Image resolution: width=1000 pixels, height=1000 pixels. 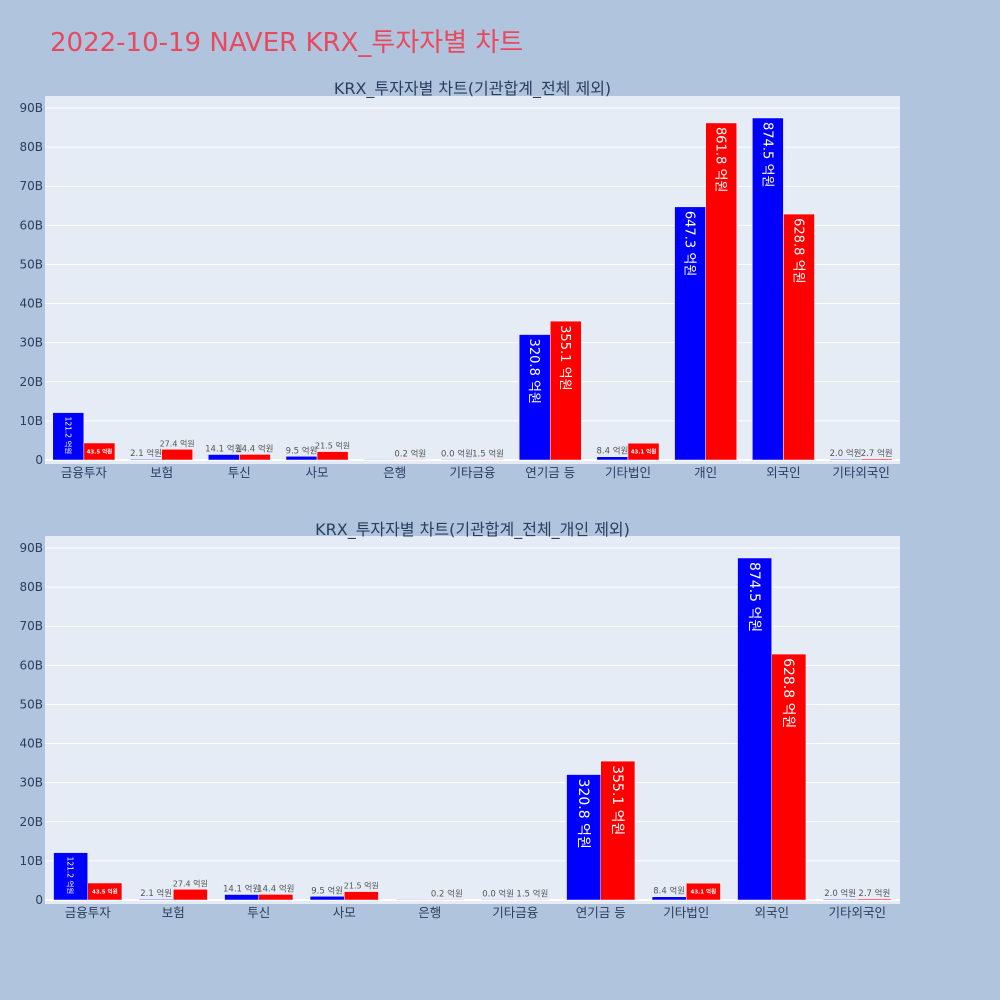 What do you see at coordinates (472, 530) in the screenshot?
I see `chart-title: KRX_투자자별 차트(기관합계_전체_개인 제외)` at bounding box center [472, 530].